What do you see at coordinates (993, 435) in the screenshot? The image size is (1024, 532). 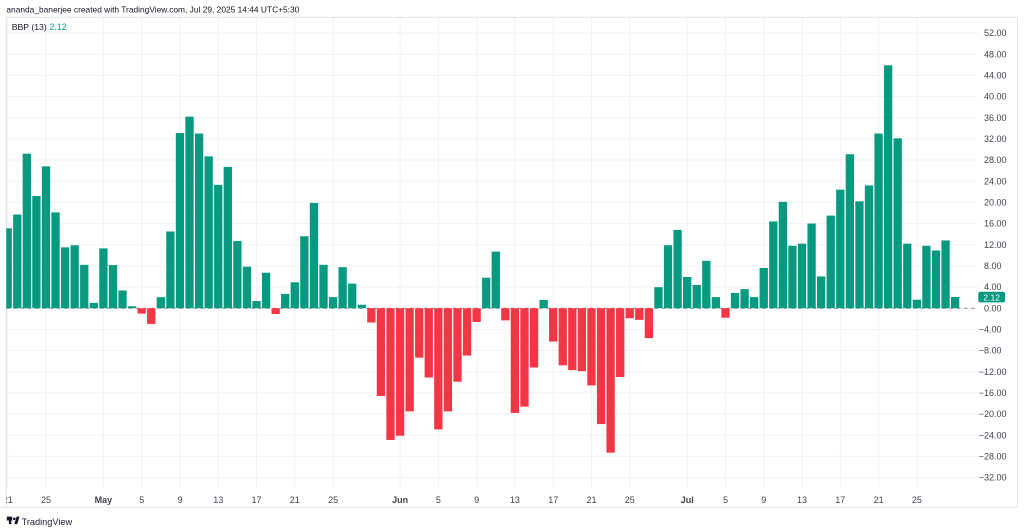 I see `svg-text: −24.00` at bounding box center [993, 435].